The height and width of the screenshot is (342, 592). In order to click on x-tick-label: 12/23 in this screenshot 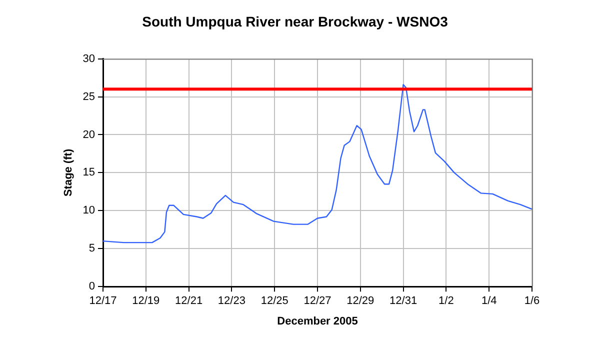, I will do `click(232, 301)`.